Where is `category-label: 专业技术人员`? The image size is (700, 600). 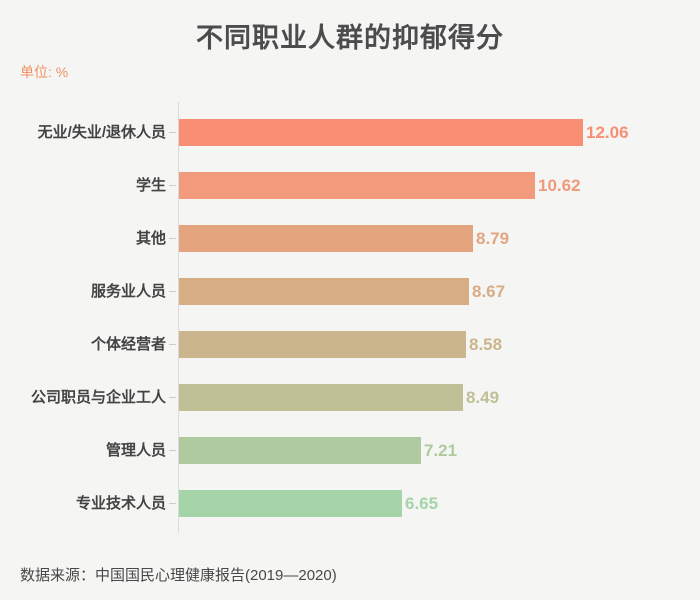
category-label: 专业技术人员 is located at coordinates (120, 503).